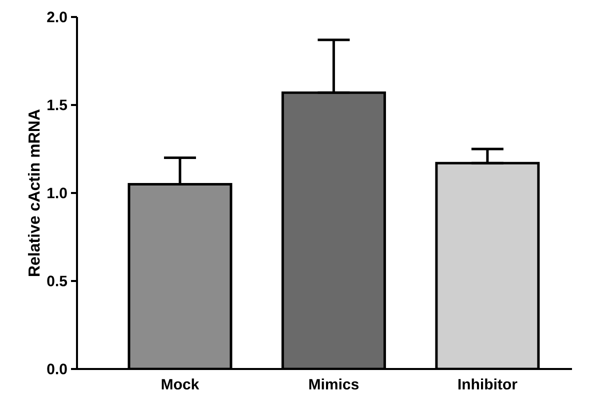 Image resolution: width=606 pixels, height=408 pixels. What do you see at coordinates (181, 384) in the screenshot?
I see `x-tick-label: Mock` at bounding box center [181, 384].